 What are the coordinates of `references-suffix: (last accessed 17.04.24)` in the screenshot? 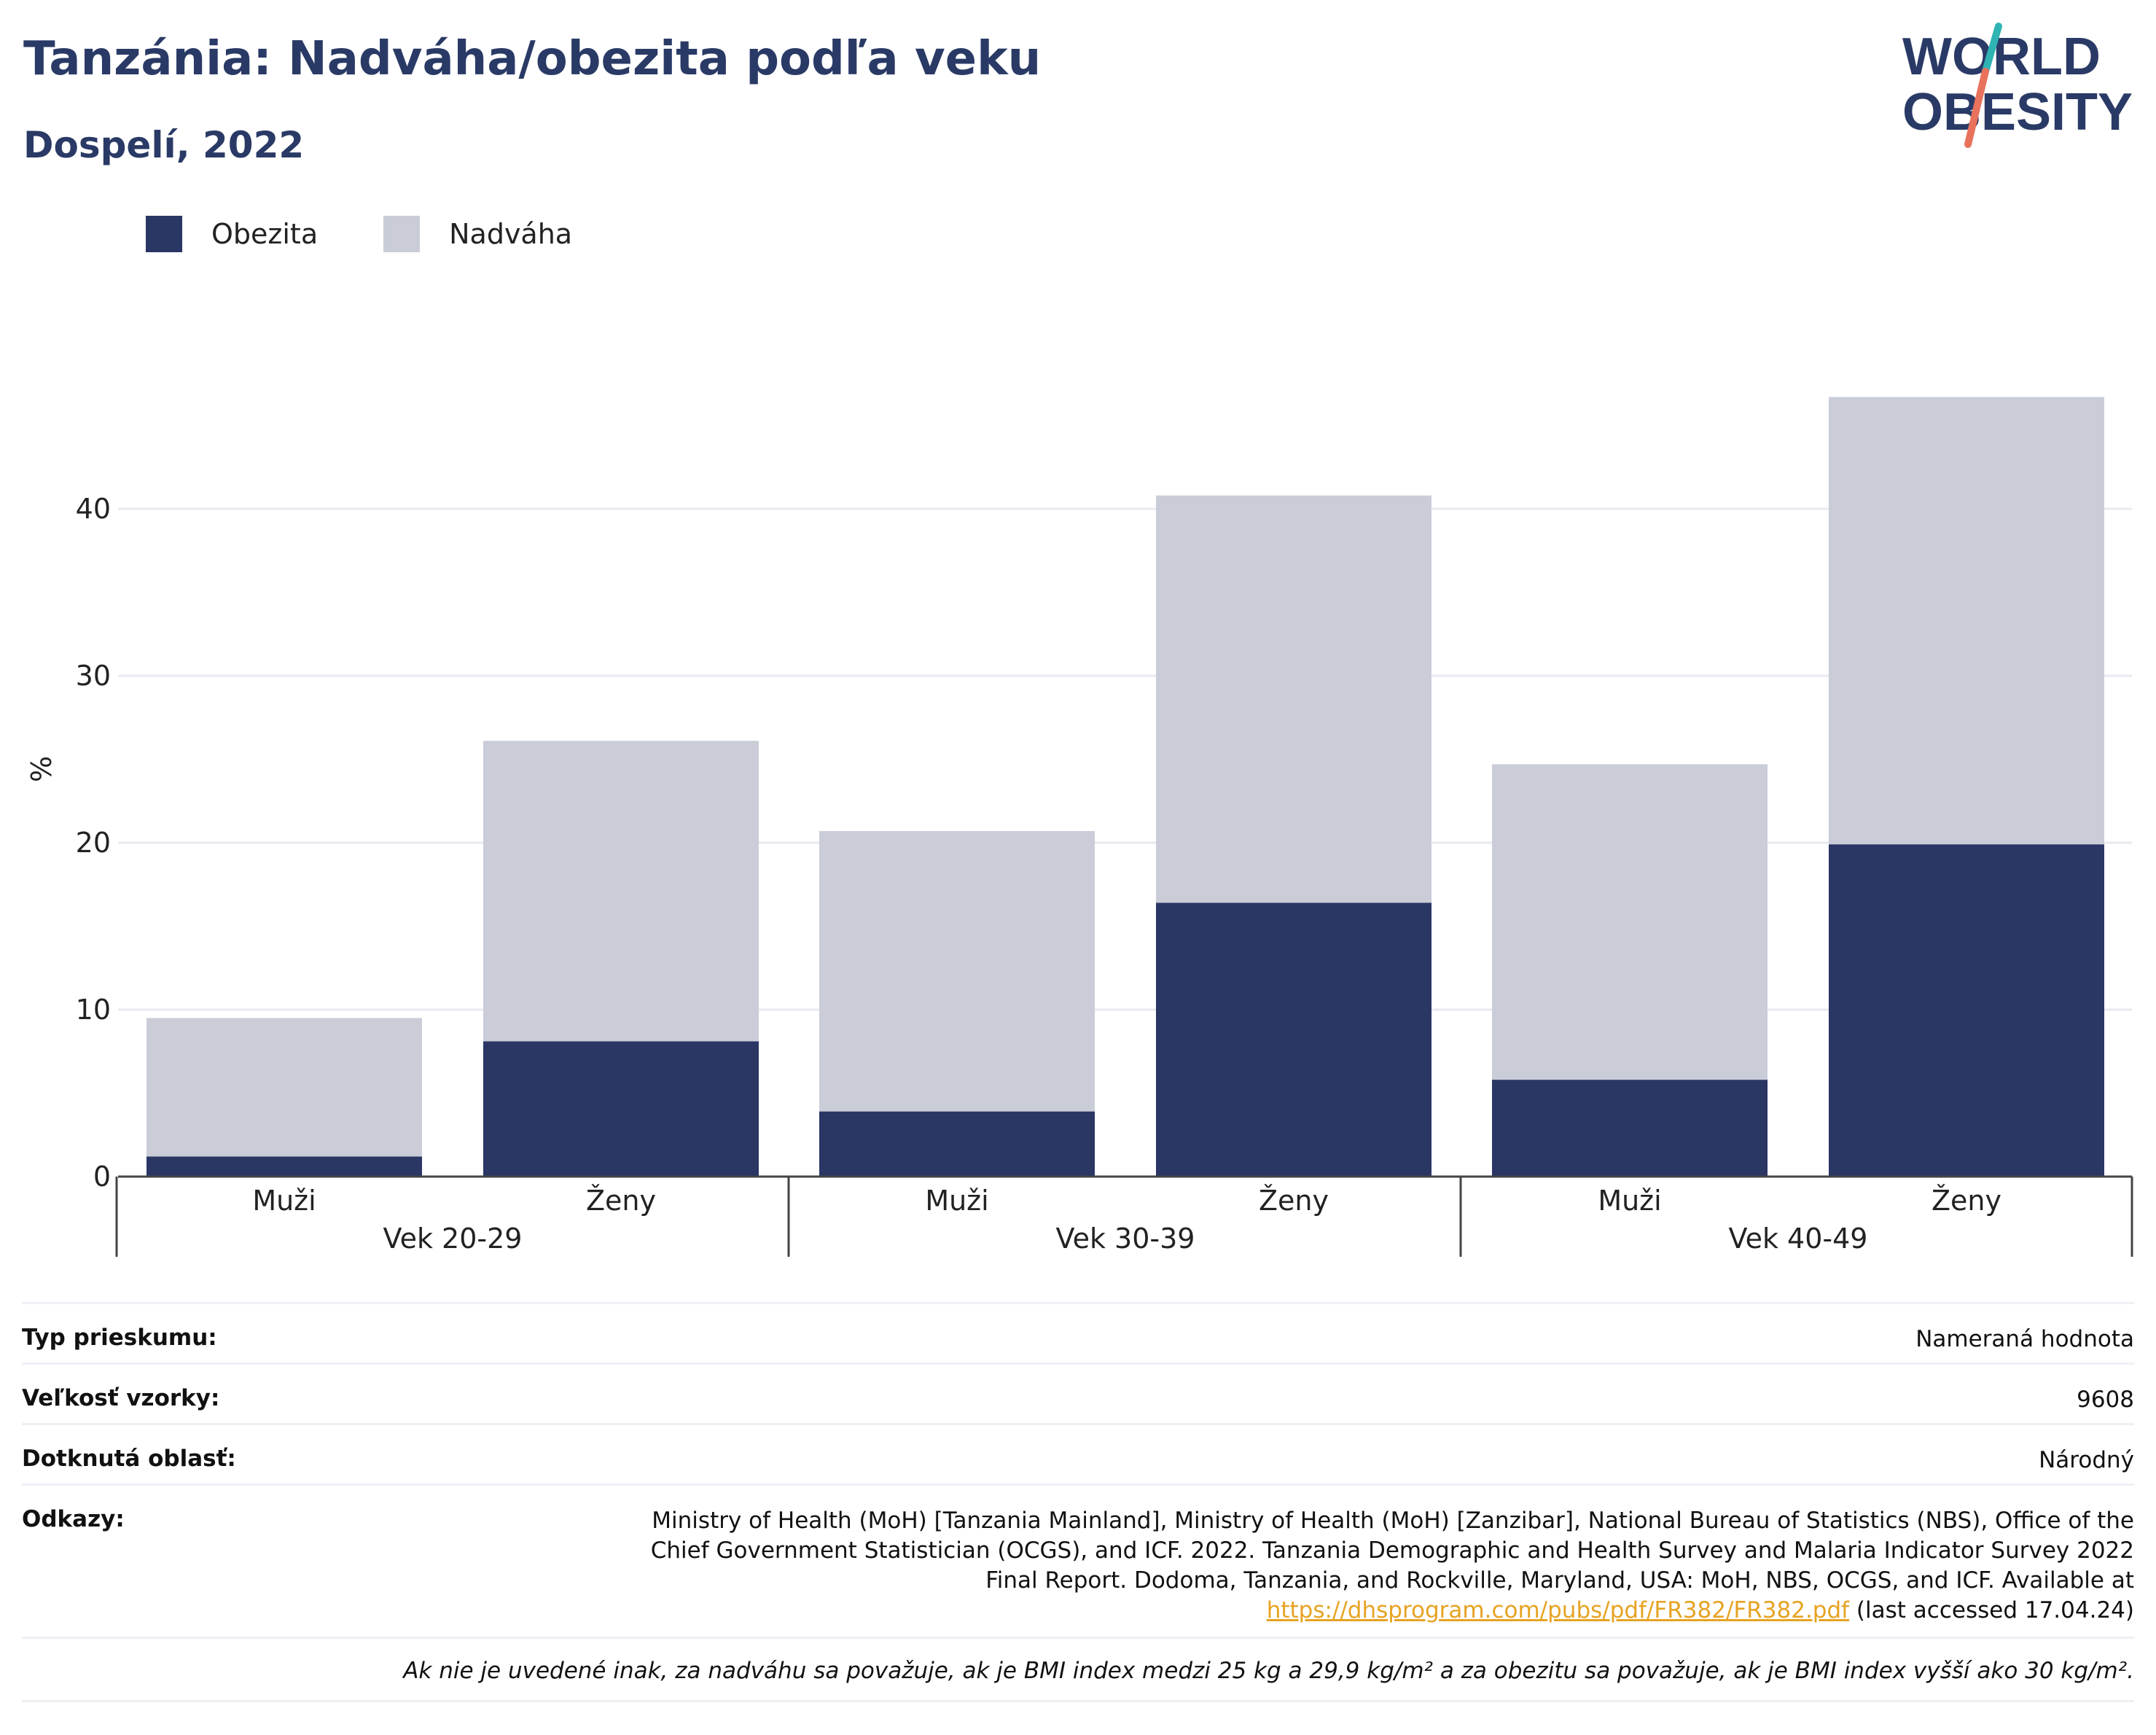 It's located at (1992, 1610).